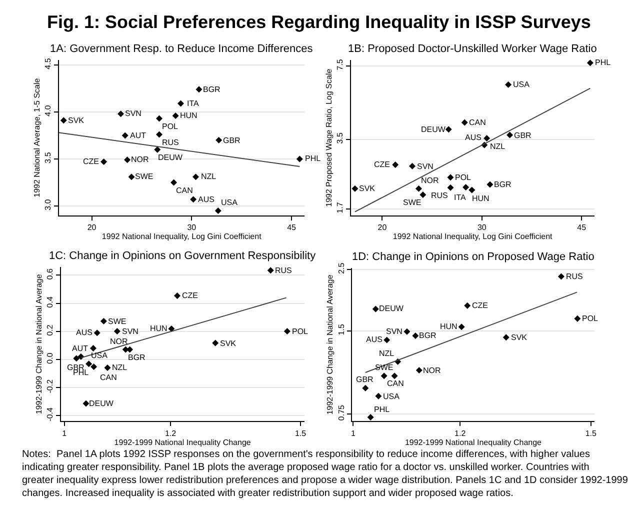  I want to click on y-tick-label: 0.2, so click(50, 330).